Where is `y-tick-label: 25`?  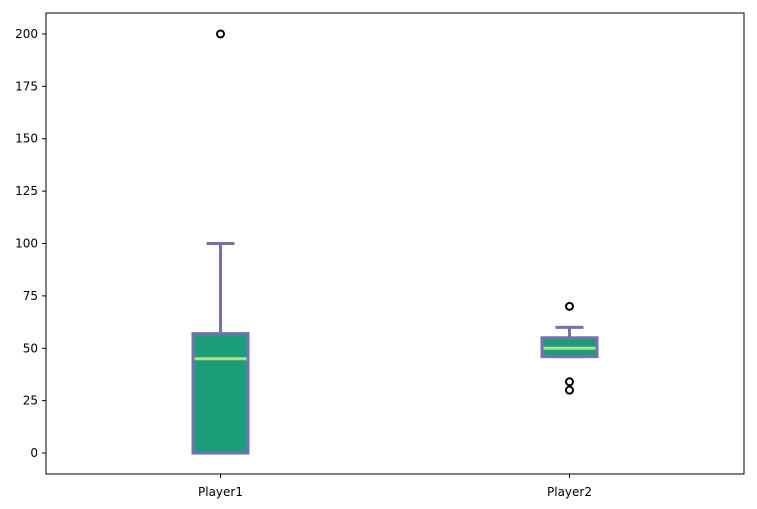
y-tick-label: 25 is located at coordinates (30, 401).